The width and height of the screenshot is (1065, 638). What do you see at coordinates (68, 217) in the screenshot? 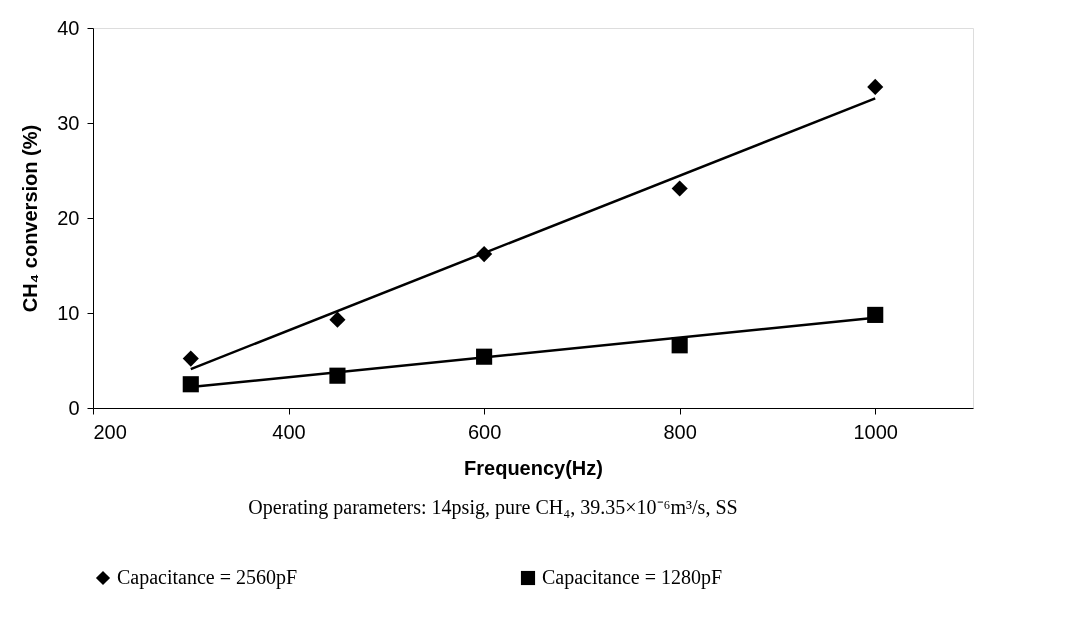
I see `y-tick-label: 20` at bounding box center [68, 217].